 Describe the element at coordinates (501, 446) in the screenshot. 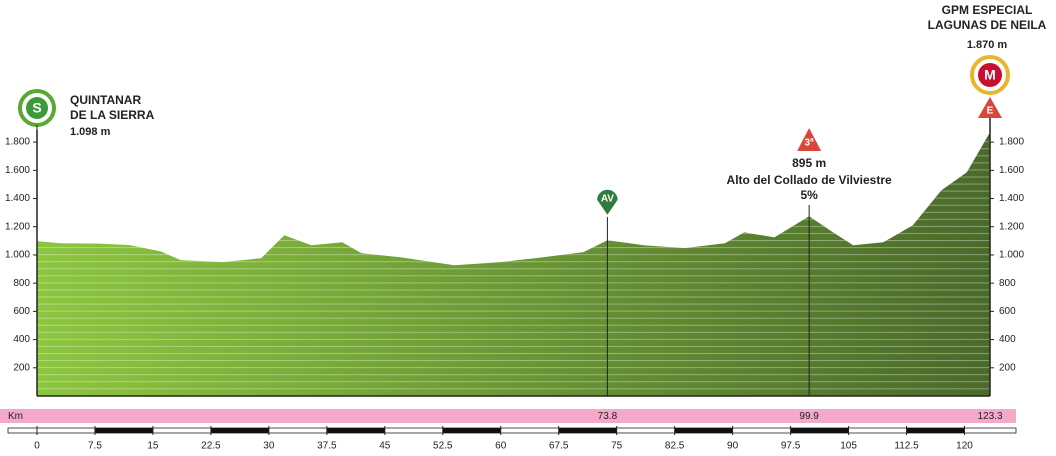

I see `x-tick-label: 60` at that location.